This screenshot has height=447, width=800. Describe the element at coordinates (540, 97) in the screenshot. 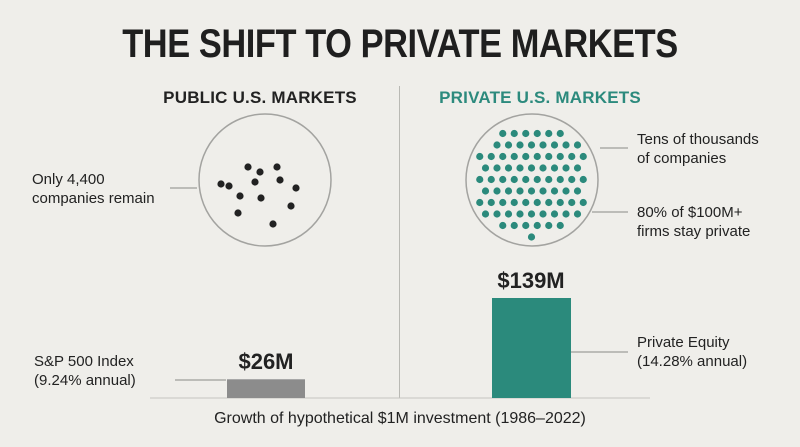

I see `private-markets-heading: PRIVATE U.S. MARKETS` at that location.